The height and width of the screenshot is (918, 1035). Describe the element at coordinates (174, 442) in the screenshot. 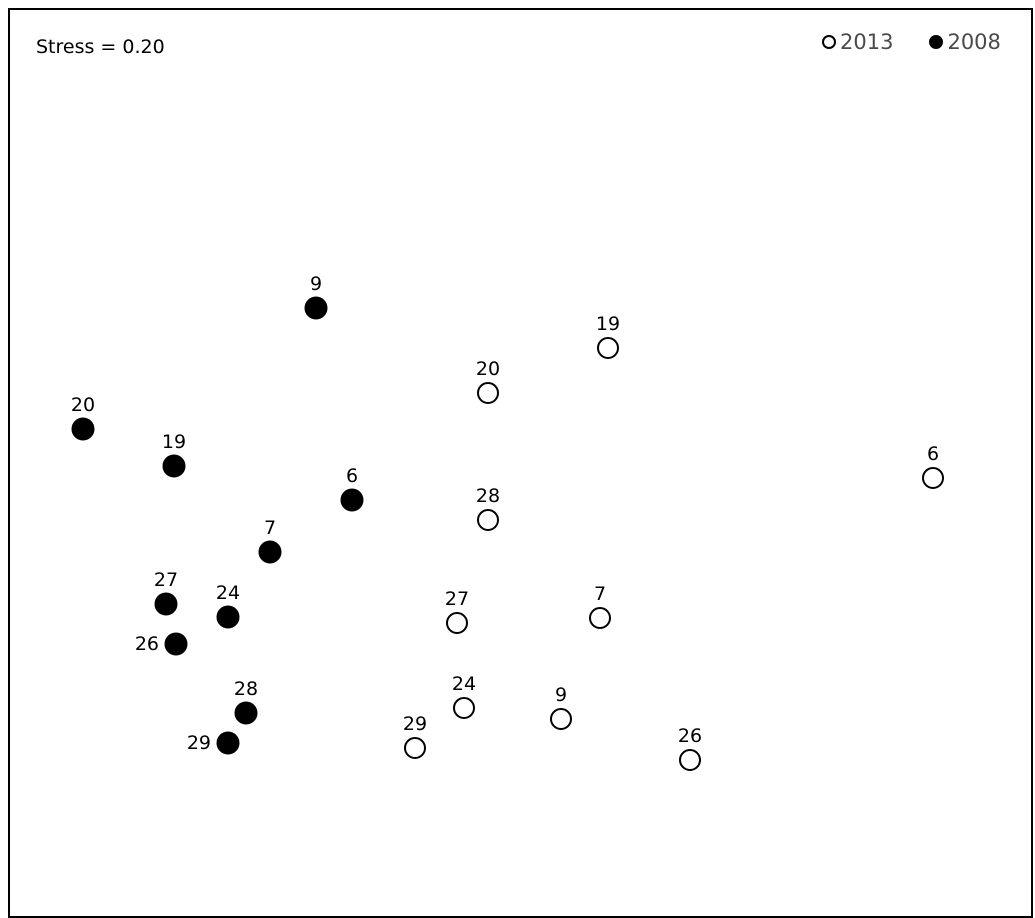

I see `point-label-2008-19: 19` at that location.